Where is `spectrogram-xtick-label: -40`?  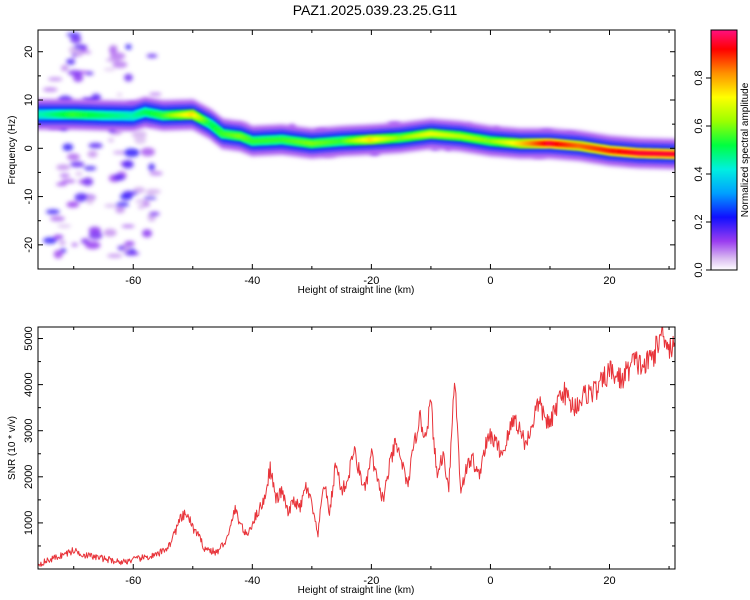
spectrogram-xtick-label: -40 is located at coordinates (252, 281).